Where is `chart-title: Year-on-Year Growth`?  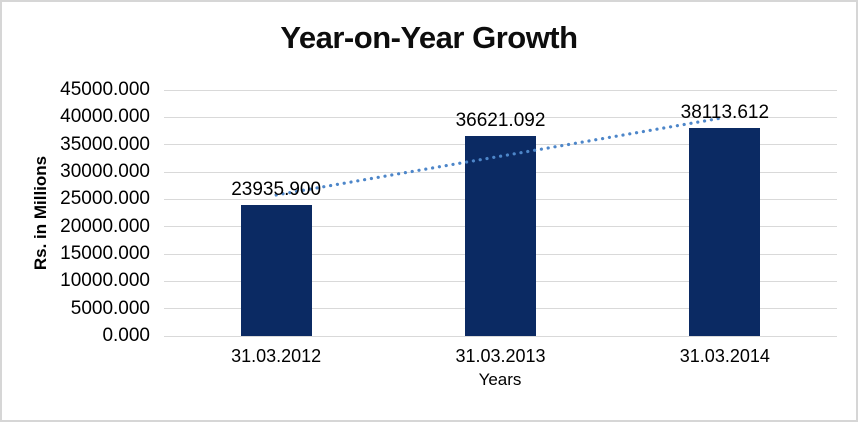 chart-title: Year-on-Year Growth is located at coordinates (429, 37).